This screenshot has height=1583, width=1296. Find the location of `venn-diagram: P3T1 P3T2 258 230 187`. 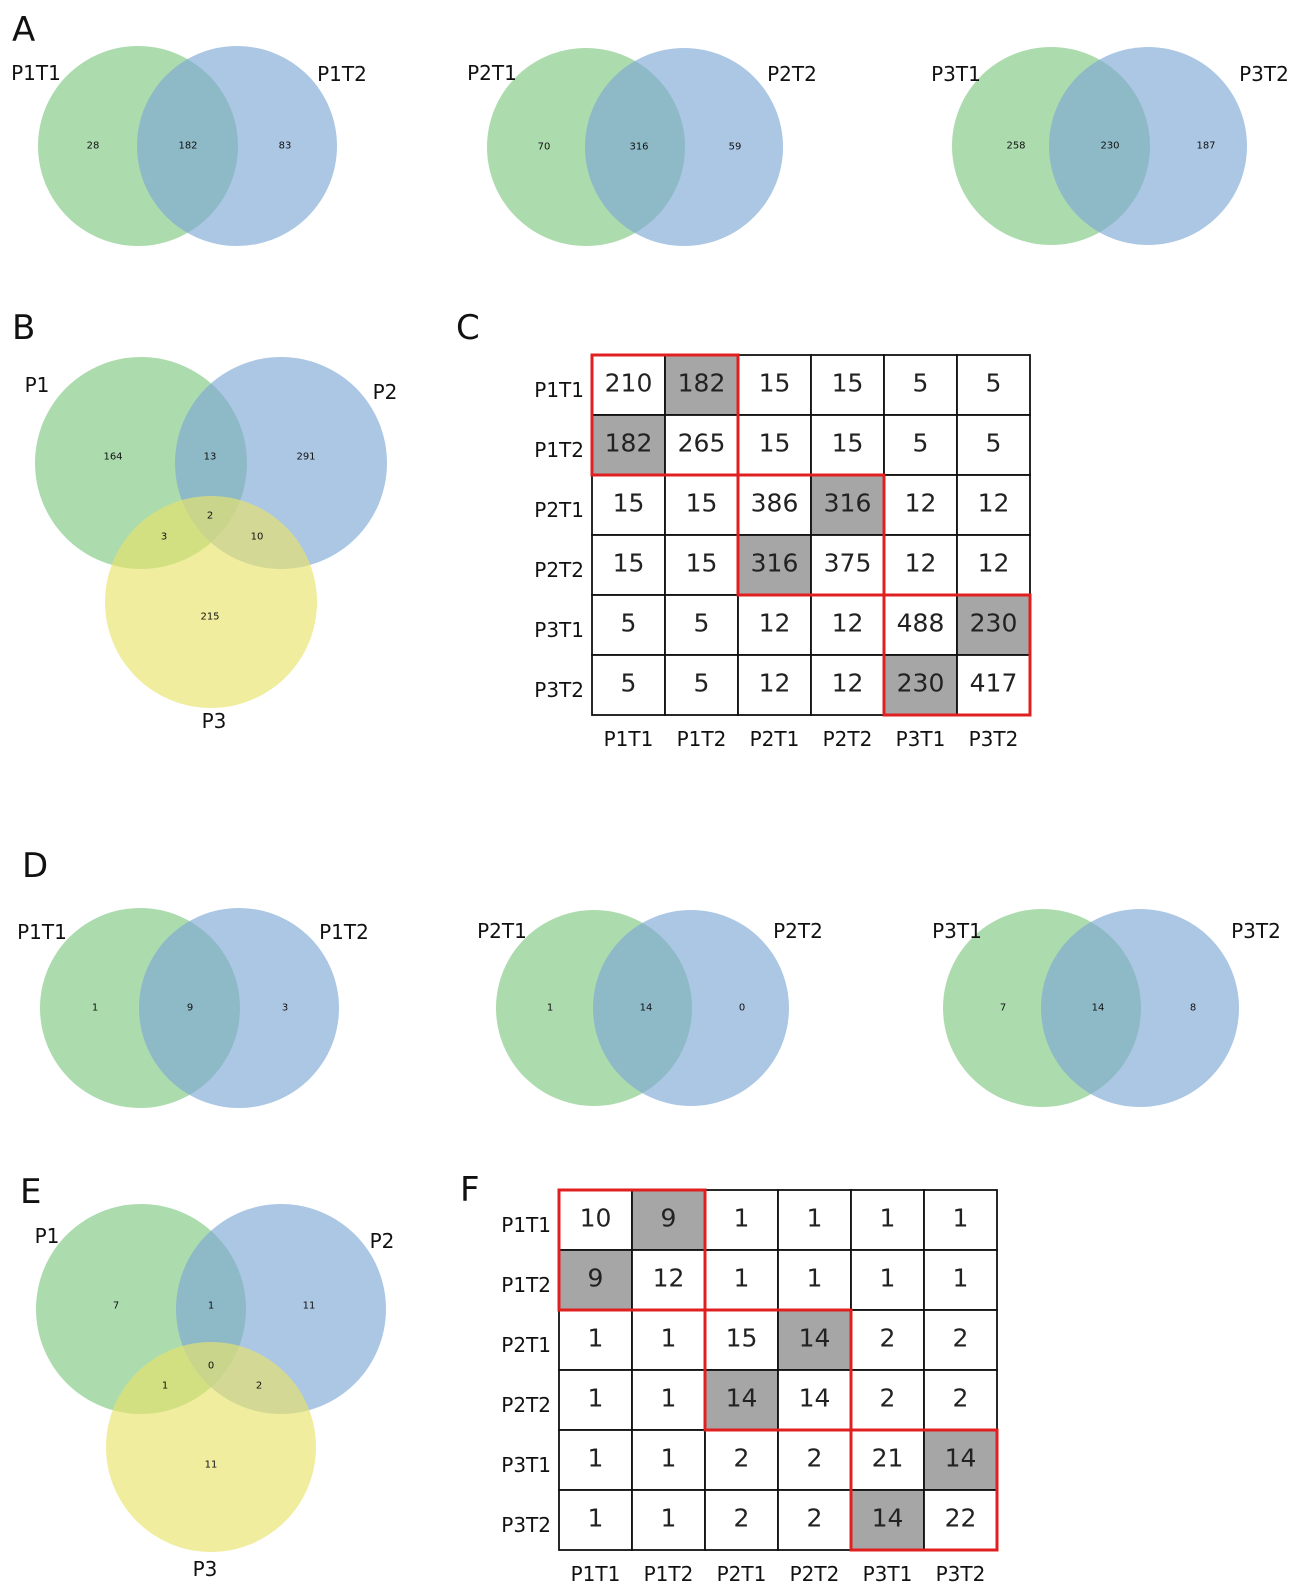

venn-diagram: P3T1 P3T2 258 230 187 is located at coordinates (1110, 146).